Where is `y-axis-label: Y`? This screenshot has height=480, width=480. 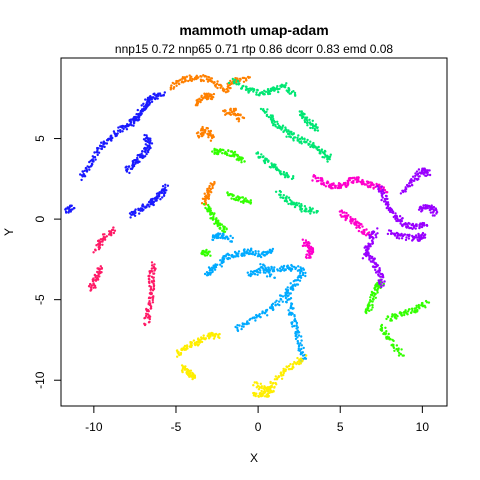 y-axis-label: Y is located at coordinates (9, 232).